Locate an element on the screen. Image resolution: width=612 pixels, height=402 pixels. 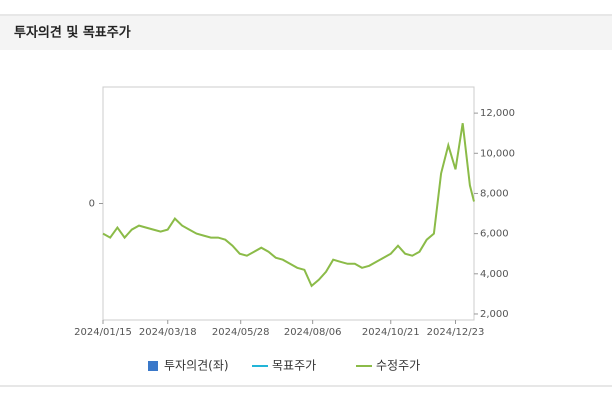
legend-label: 투자의견(좌) is located at coordinates (196, 366).